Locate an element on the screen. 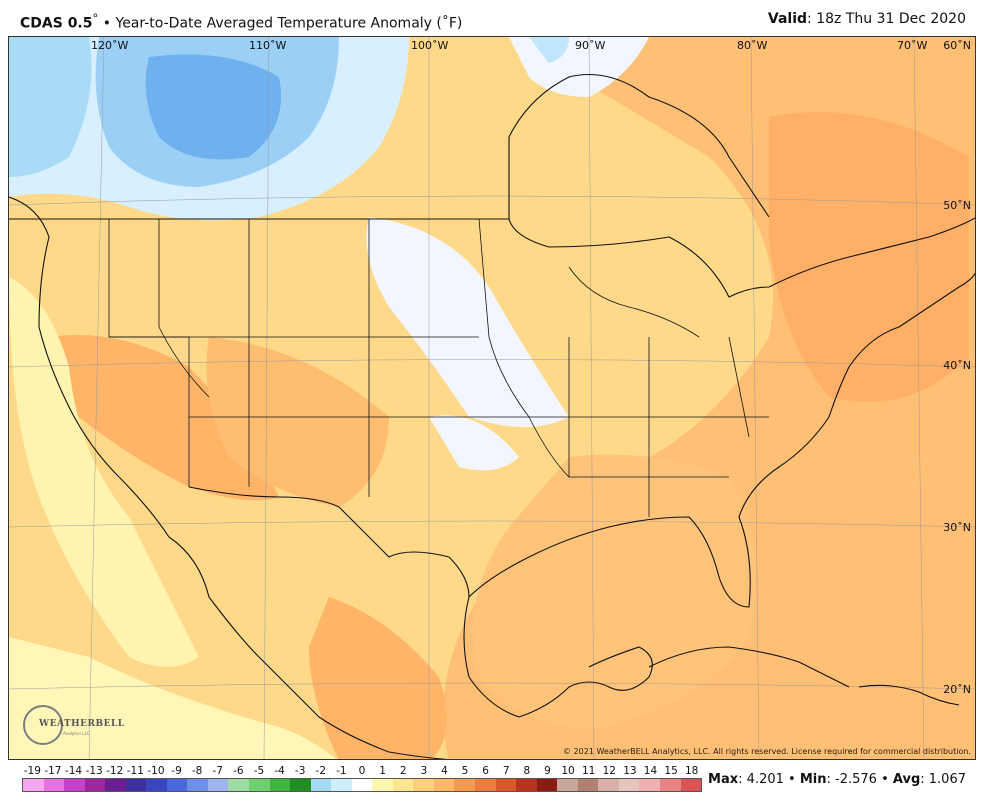  parallel-40n is located at coordinates (492, 363).